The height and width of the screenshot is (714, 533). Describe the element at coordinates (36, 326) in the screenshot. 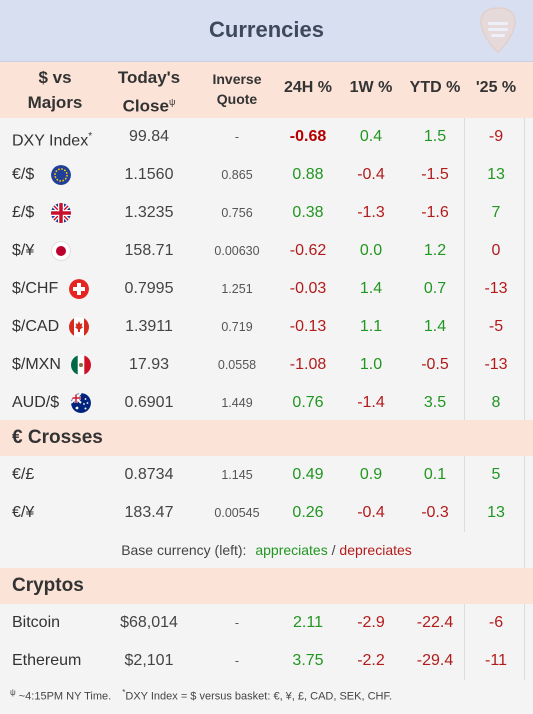

I see `pair-name: $/CAD` at that location.